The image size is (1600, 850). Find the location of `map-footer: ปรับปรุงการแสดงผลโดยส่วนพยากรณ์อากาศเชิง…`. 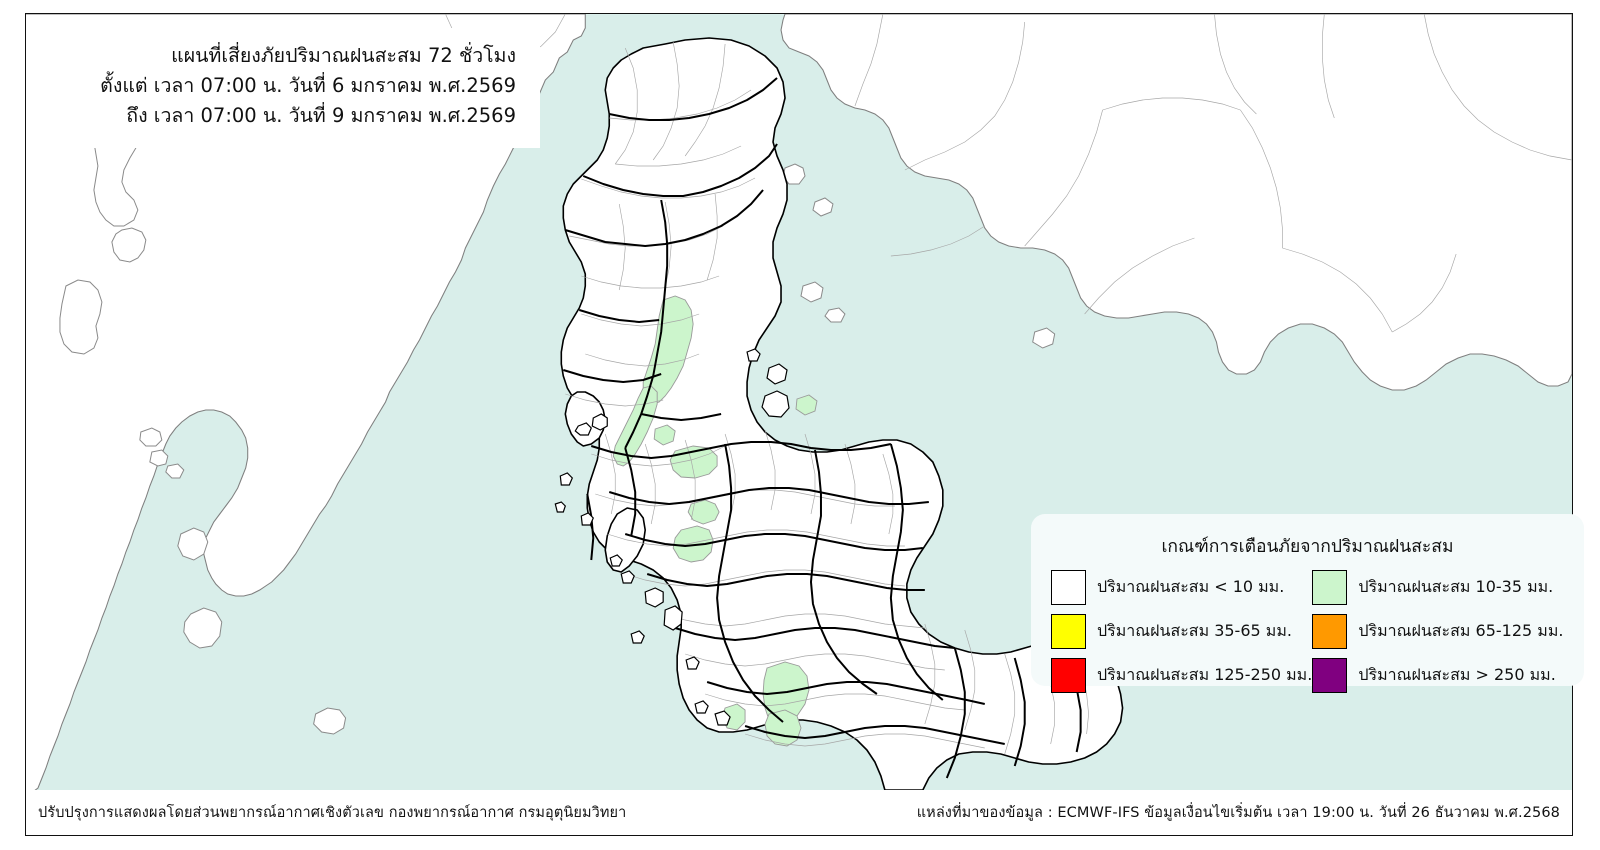

map-footer: ปรับปรุงการแสดงผลโดยส่วนพยากรณ์อากาศเชิง… is located at coordinates (799, 812).